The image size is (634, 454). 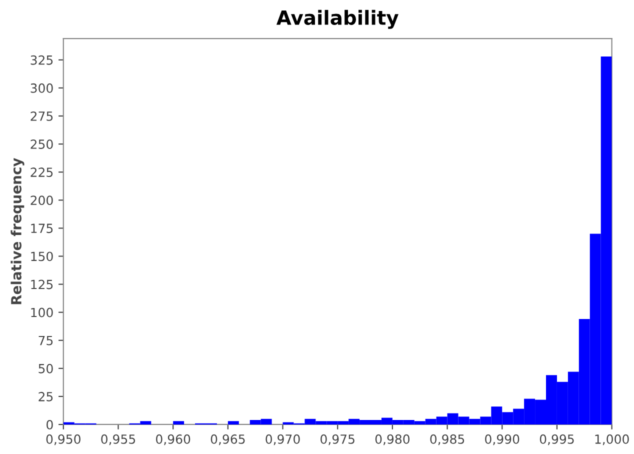 What do you see at coordinates (392, 440) in the screenshot?
I see `x-tick-label: 0,980` at bounding box center [392, 440].